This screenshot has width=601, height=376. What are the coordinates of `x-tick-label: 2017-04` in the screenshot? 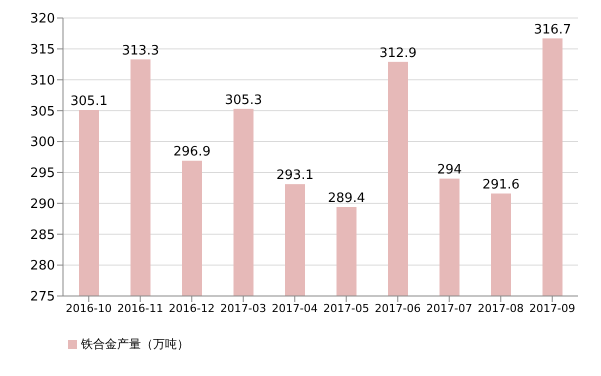 It's located at (295, 308).